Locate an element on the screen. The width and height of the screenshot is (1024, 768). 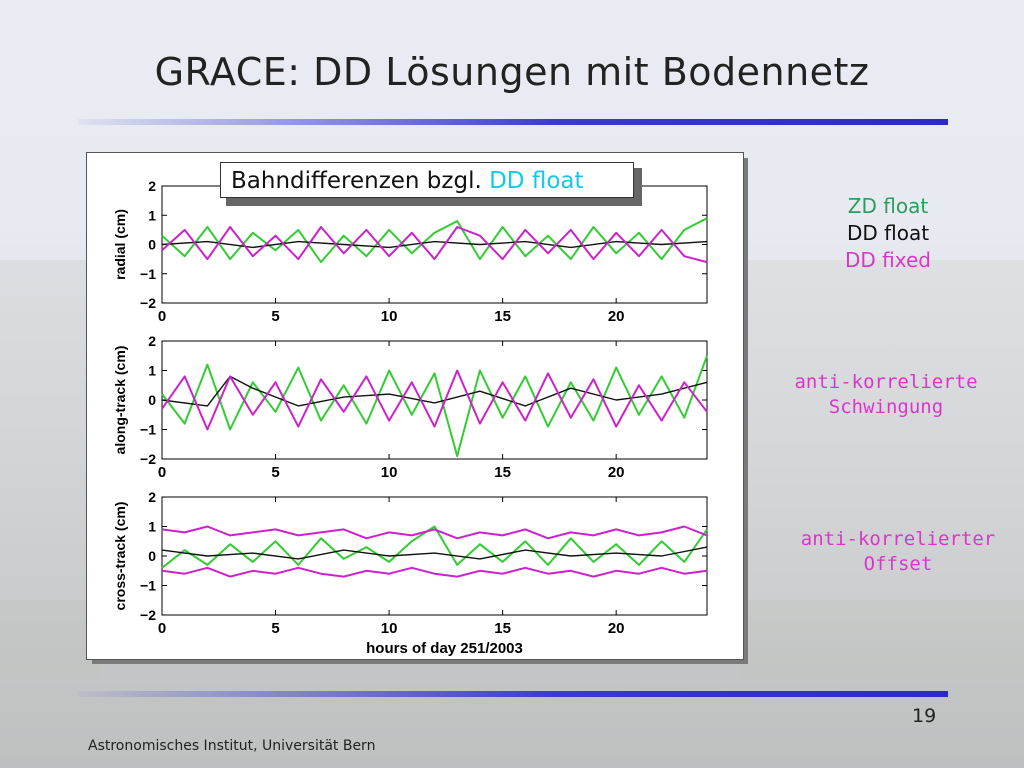
chart-legend-box: Bahndifferenzen bzgl. DD float is located at coordinates (427, 180).